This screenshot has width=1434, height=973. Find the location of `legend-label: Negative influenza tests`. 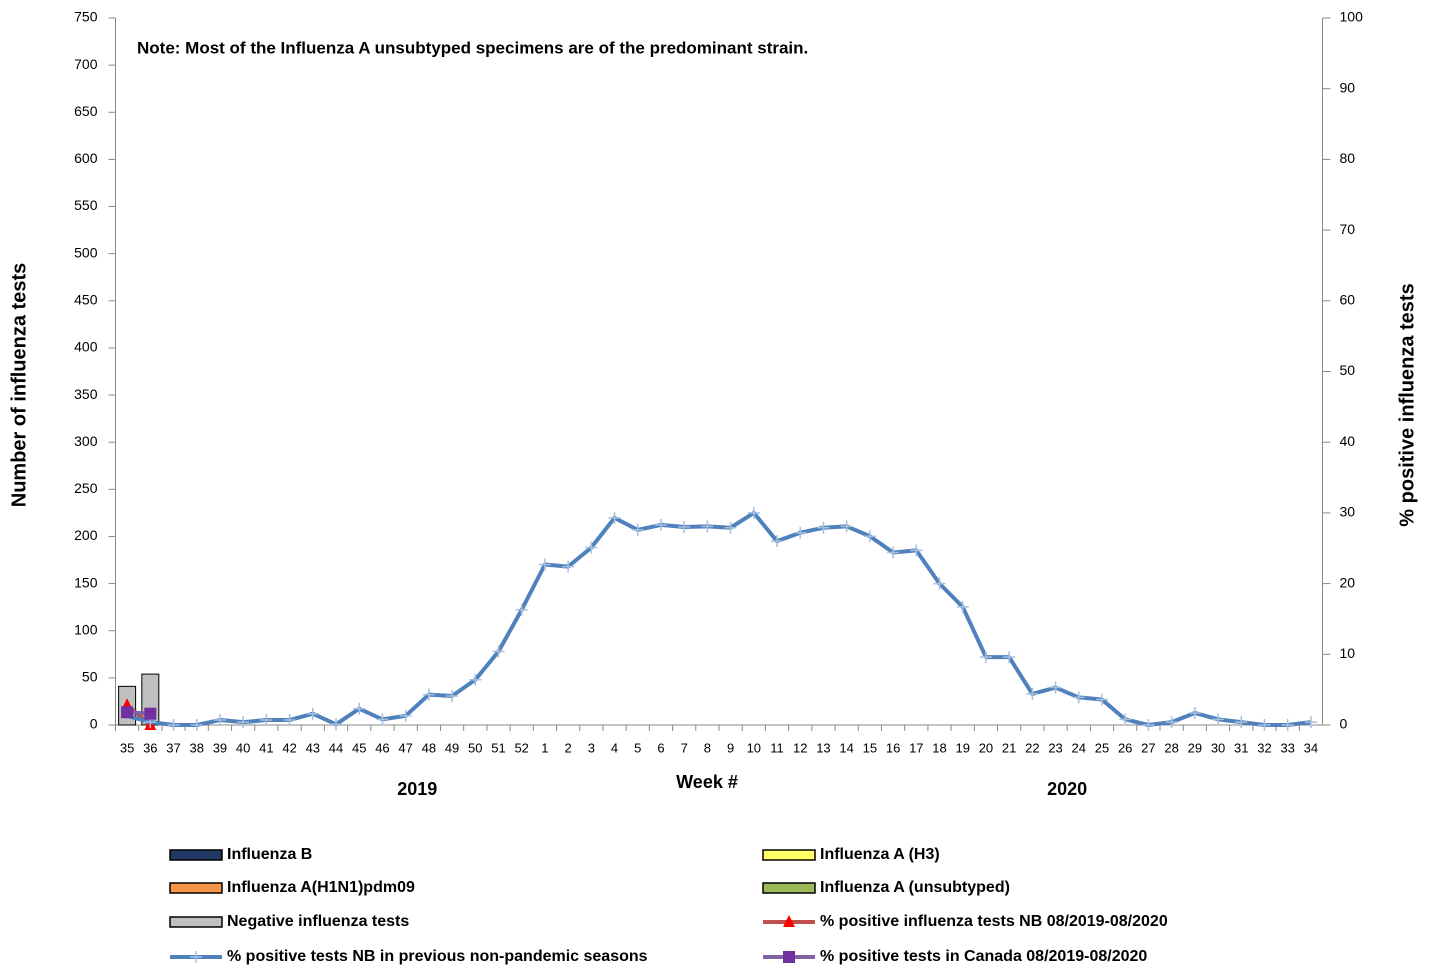

legend-label: Negative influenza tests is located at coordinates (318, 921).